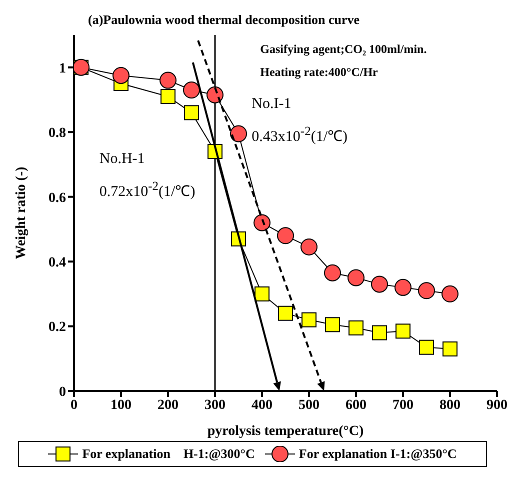  What do you see at coordinates (121, 405) in the screenshot?
I see `x-tick-label: 100` at bounding box center [121, 405].